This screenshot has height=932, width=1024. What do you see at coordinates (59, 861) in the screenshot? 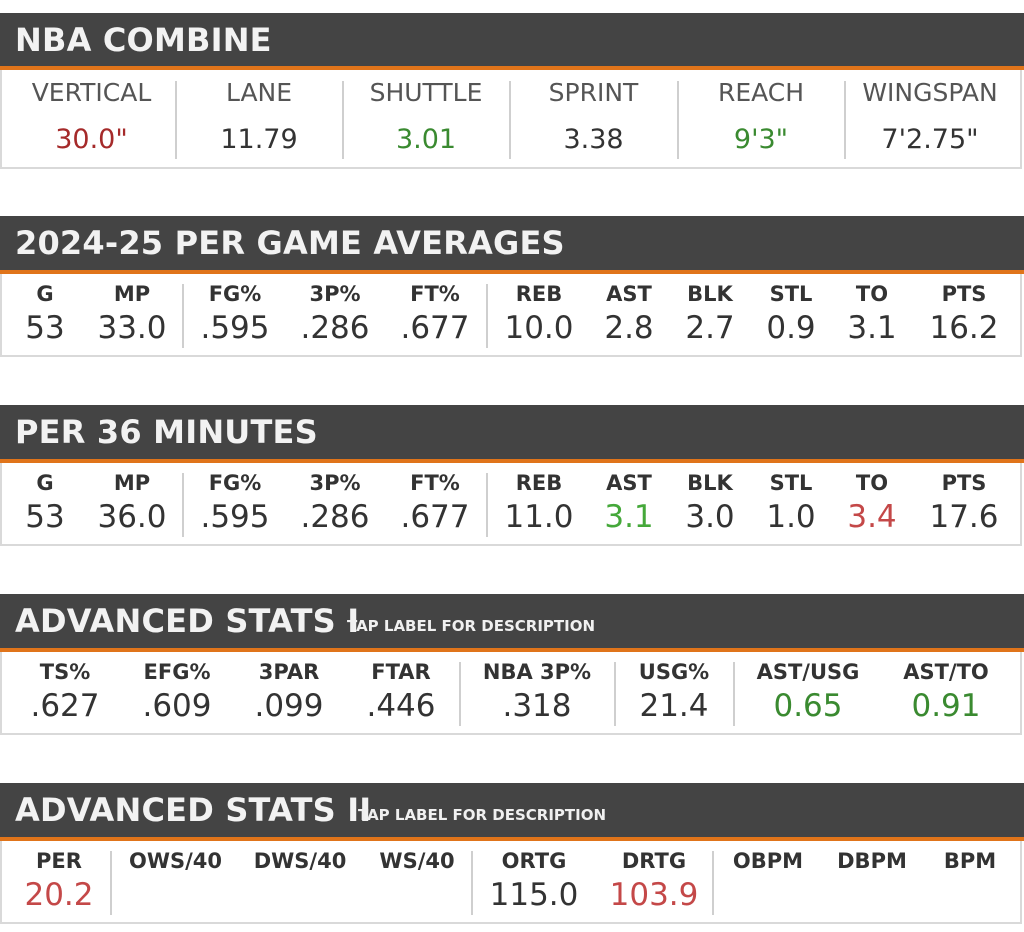
I see `stat-label: PER` at bounding box center [59, 861].